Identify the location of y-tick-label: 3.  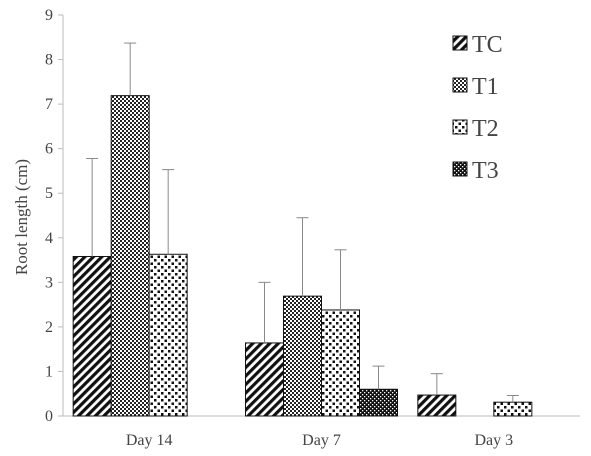
(49, 282).